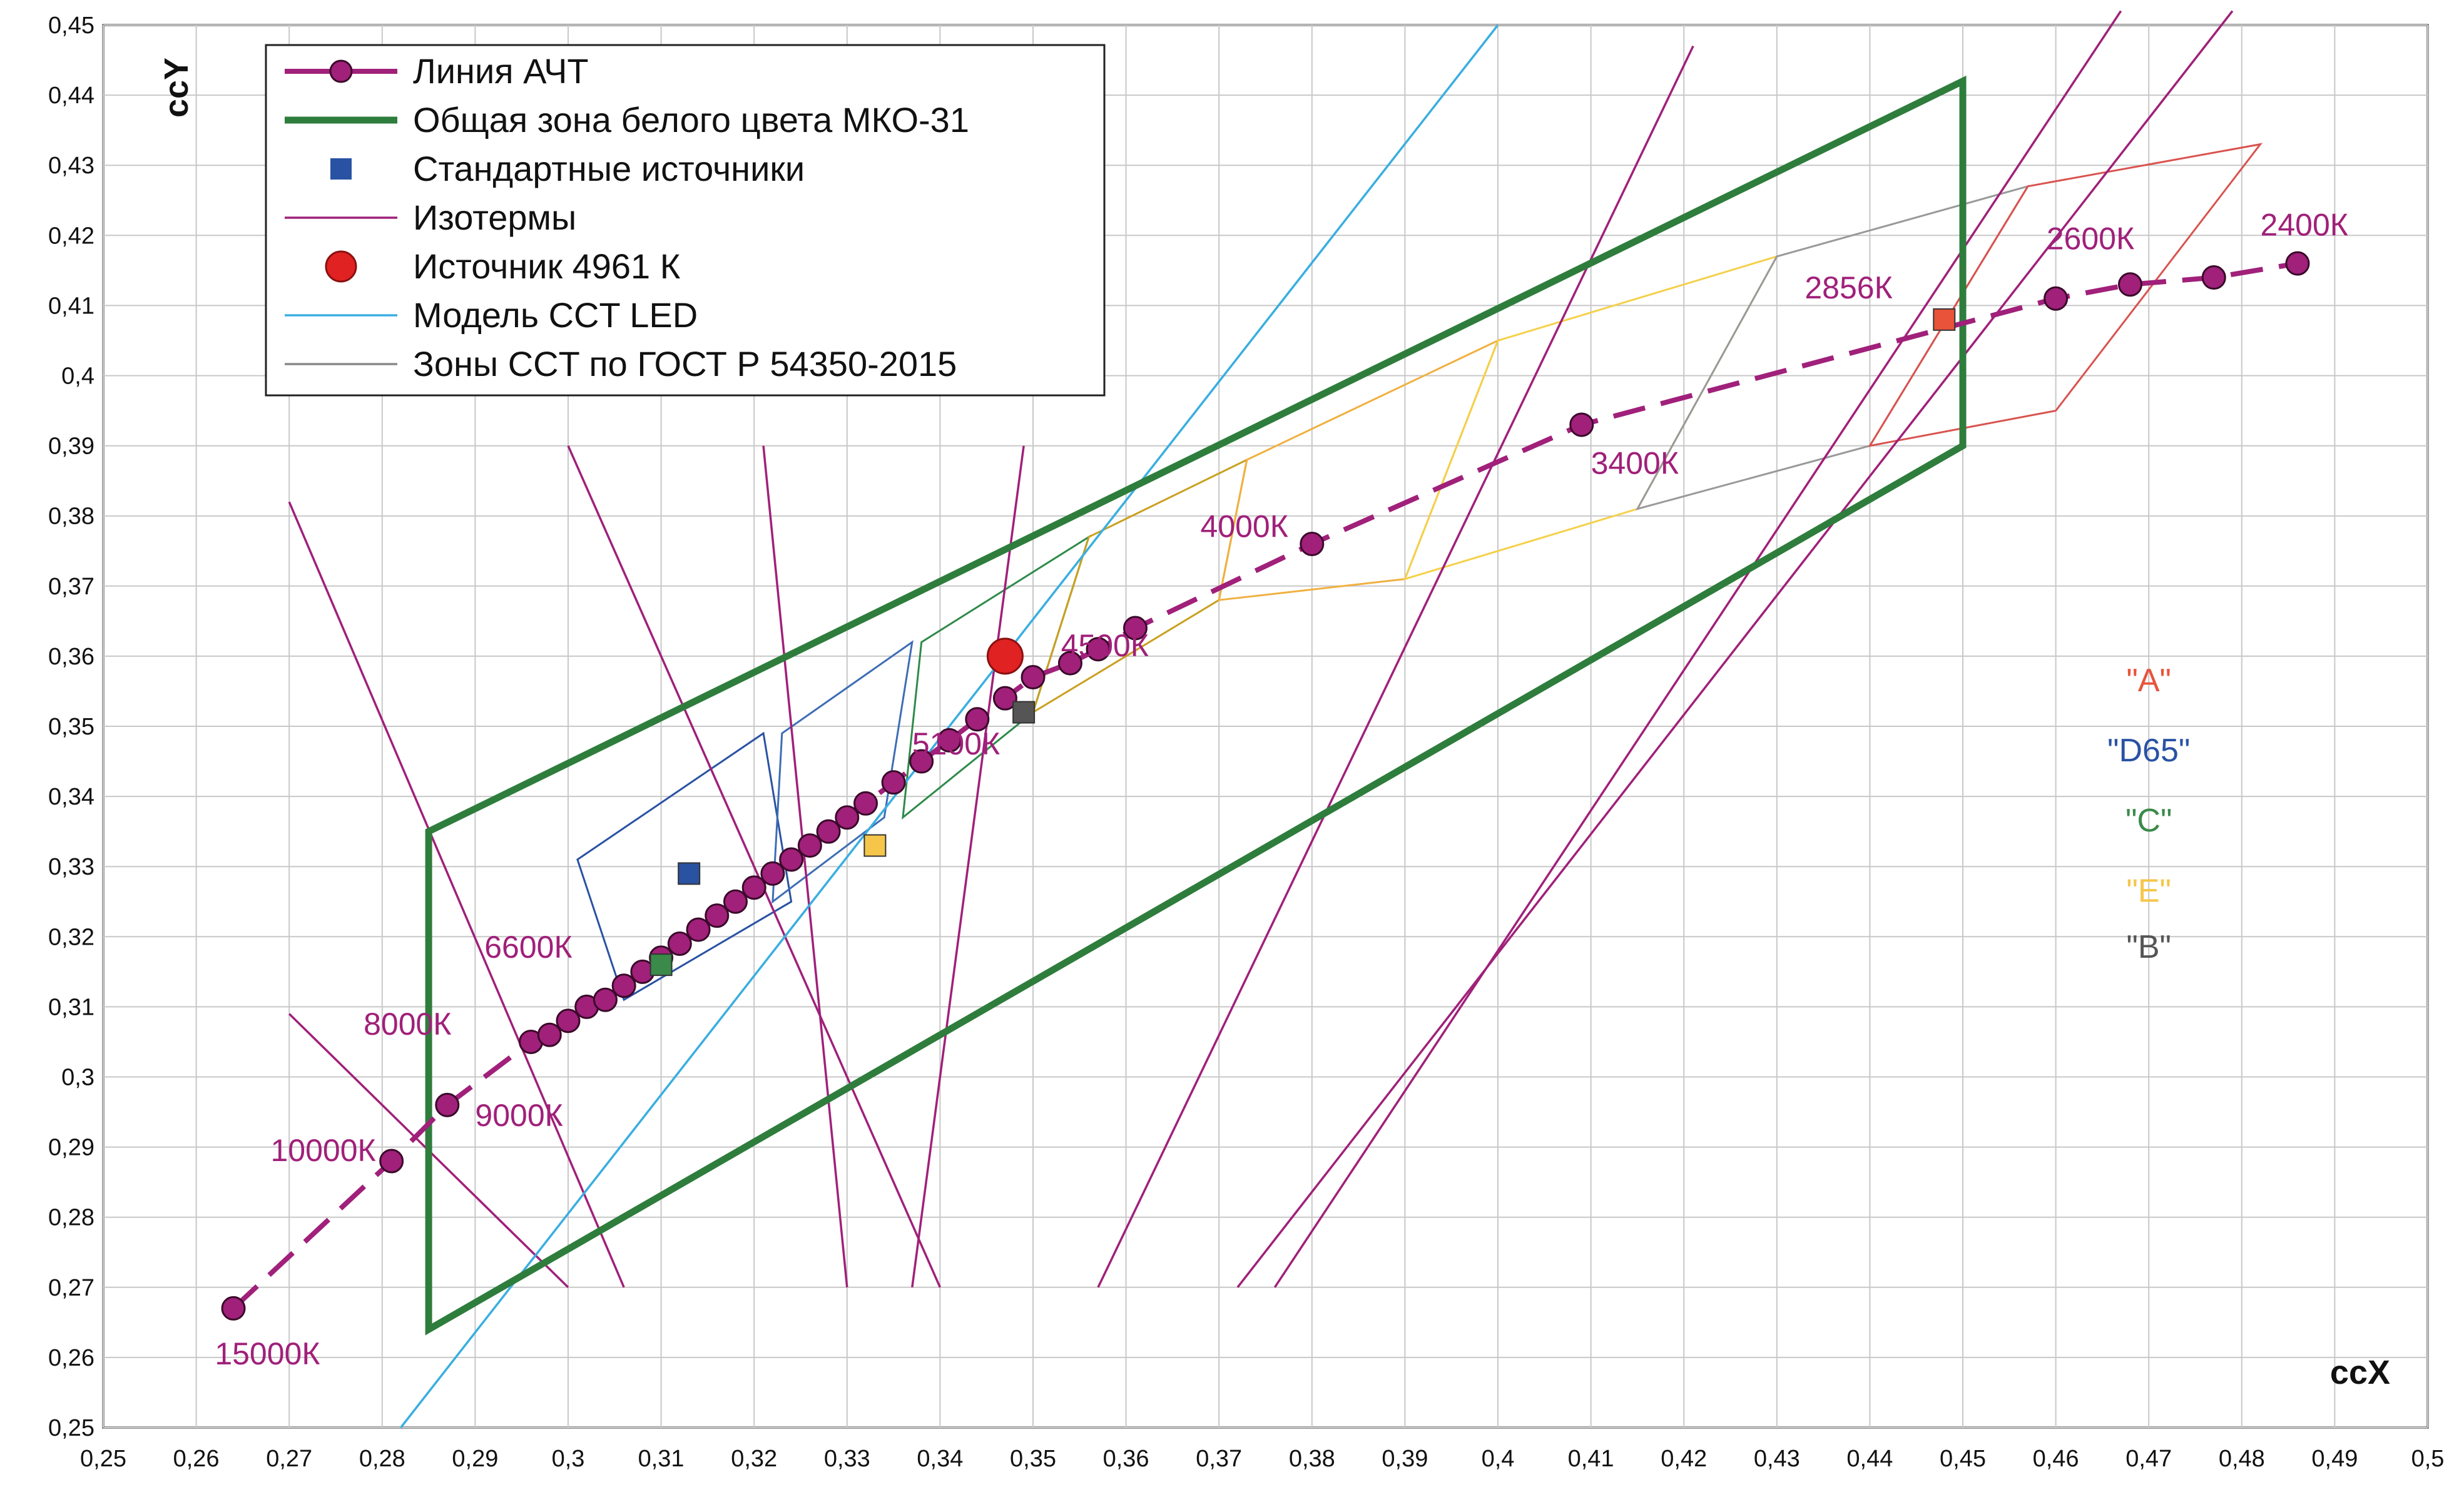 The image size is (2464, 1487). I want to click on x-tick-label: 0,32, so click(754, 1459).